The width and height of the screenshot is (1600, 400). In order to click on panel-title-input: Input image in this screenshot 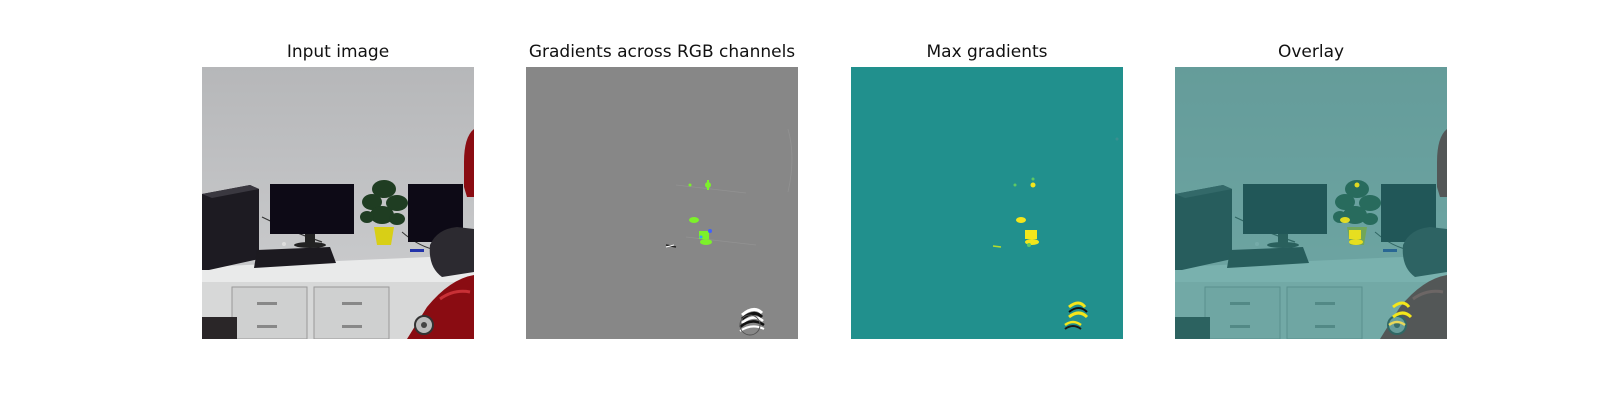, I will do `click(338, 52)`.